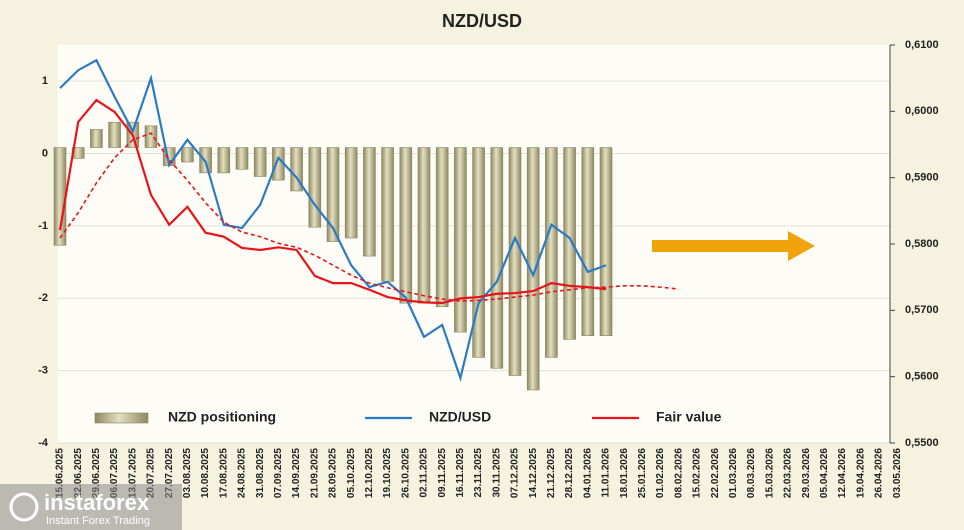  What do you see at coordinates (922, 111) in the screenshot?
I see `y2-tick-label: 0,6000` at bounding box center [922, 111].